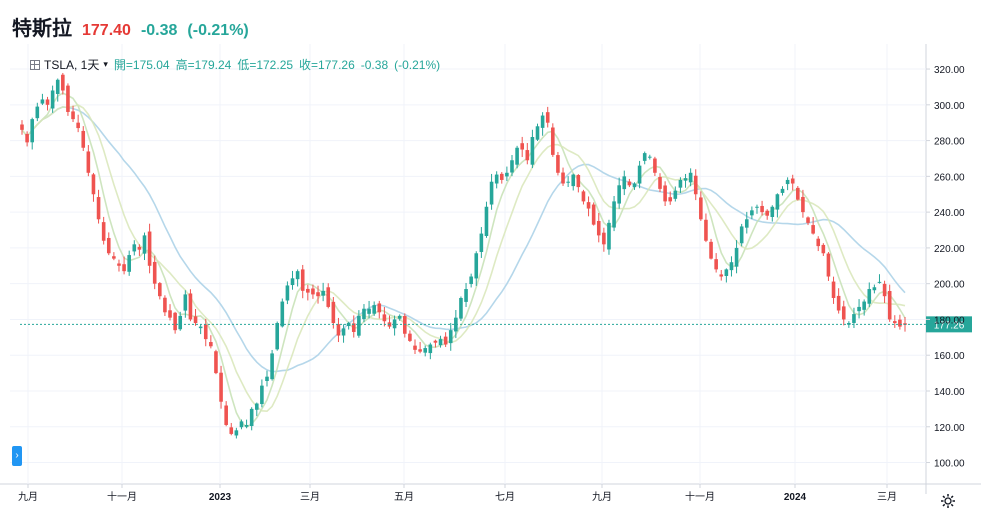 This screenshot has width=981, height=523. I want to click on last-price-line: 177.26, so click(496, 324).